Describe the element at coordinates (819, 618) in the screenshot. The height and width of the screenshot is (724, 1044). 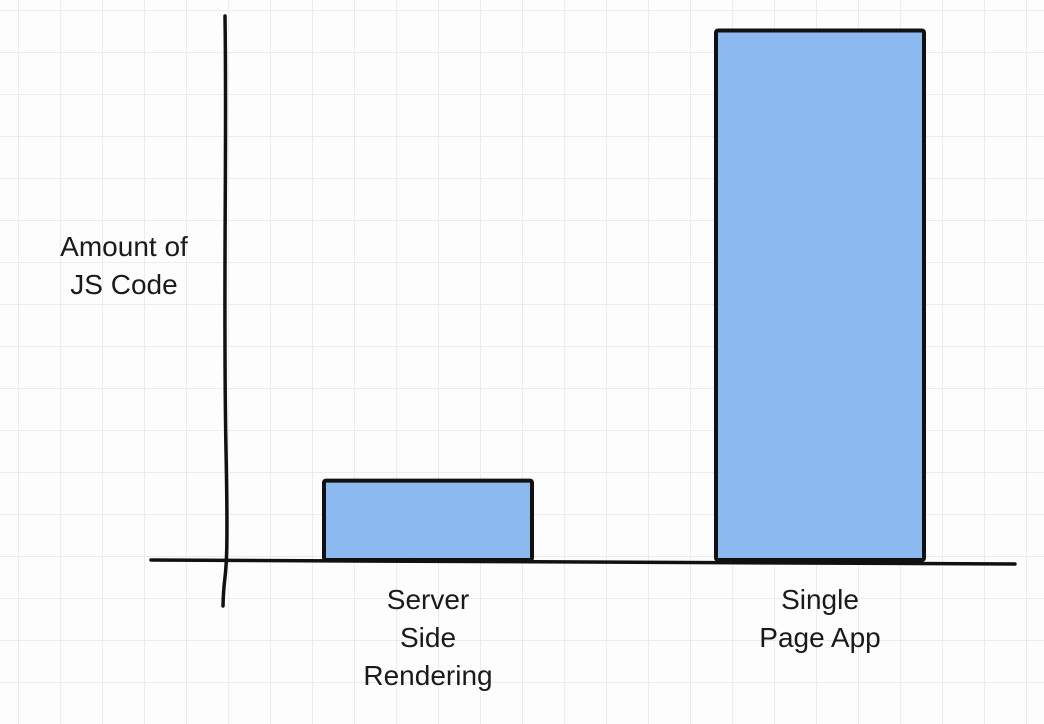
I see `x-tick-label-2: Single Page App` at that location.